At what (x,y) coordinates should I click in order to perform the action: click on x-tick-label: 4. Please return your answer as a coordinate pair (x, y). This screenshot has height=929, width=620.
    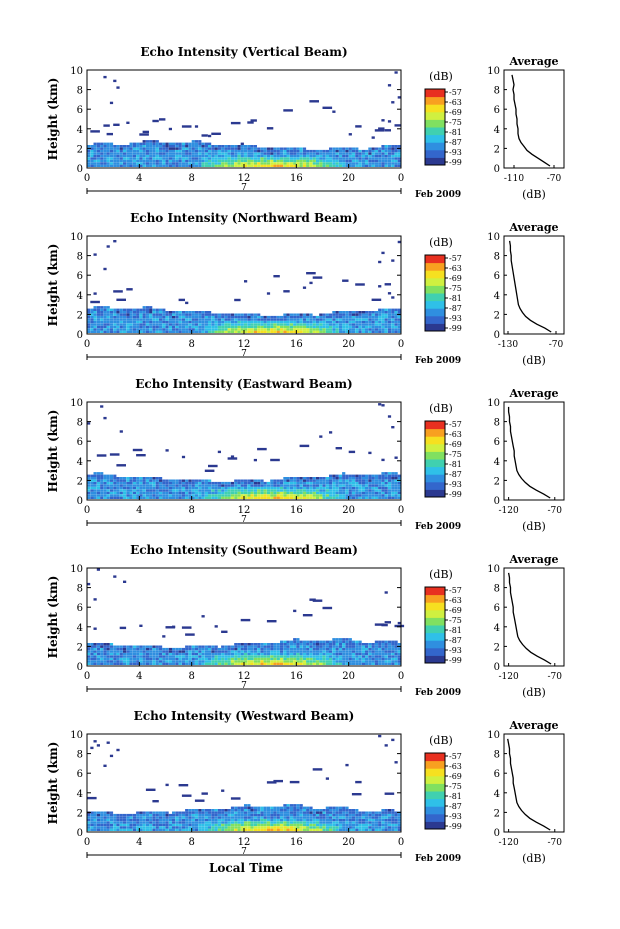
    Looking at the image, I should click on (139, 344).